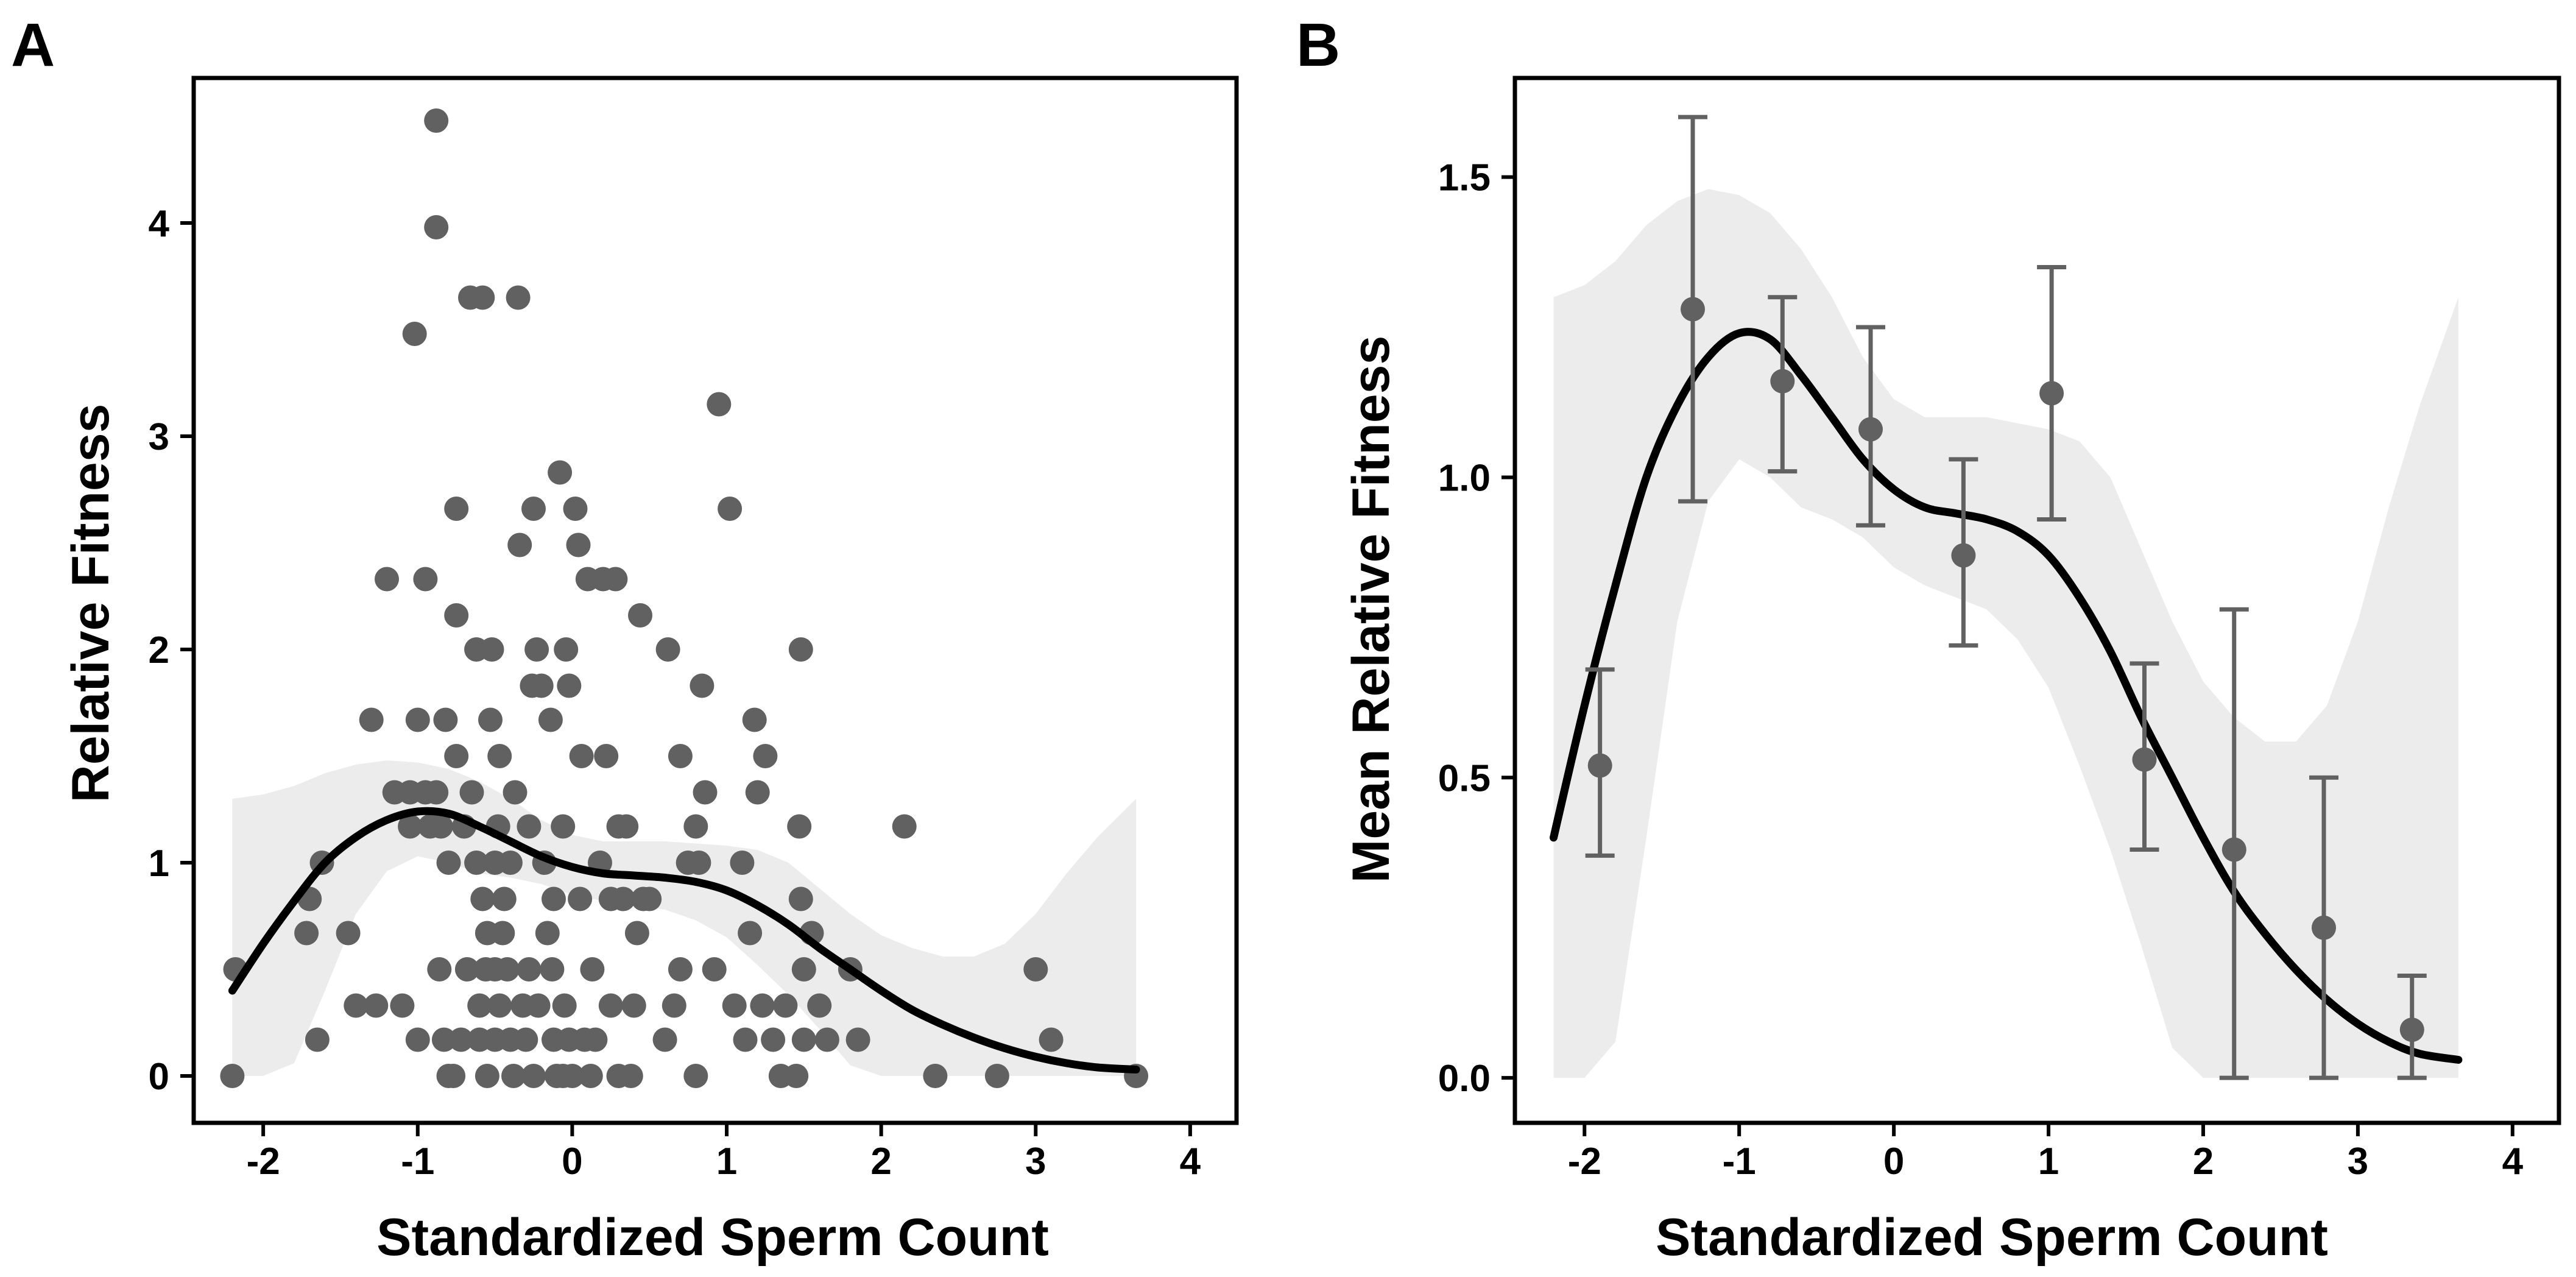 The width and height of the screenshot is (2576, 1277). Describe the element at coordinates (2203, 1162) in the screenshot. I see `x-tick-label: 2` at that location.